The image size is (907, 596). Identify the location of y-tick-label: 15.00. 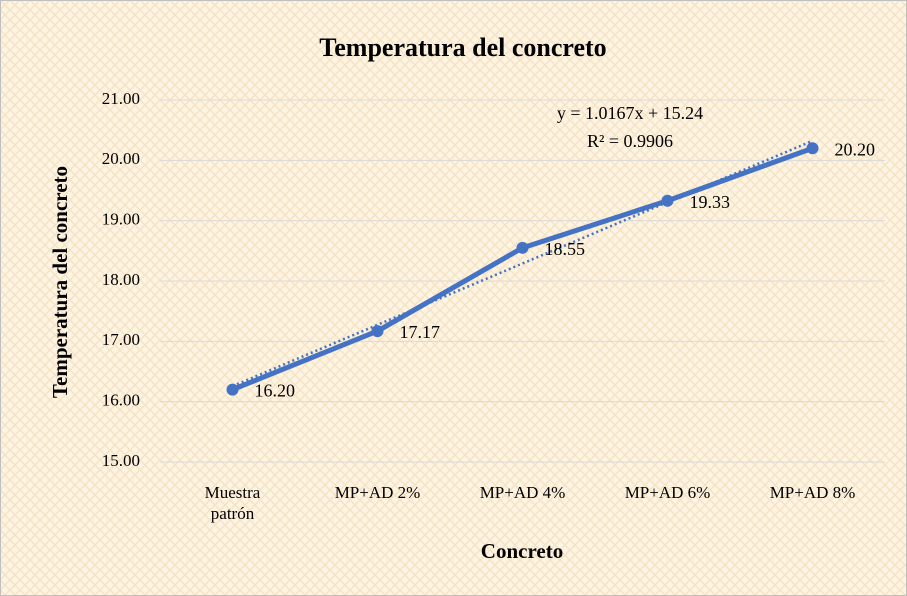
(121, 460).